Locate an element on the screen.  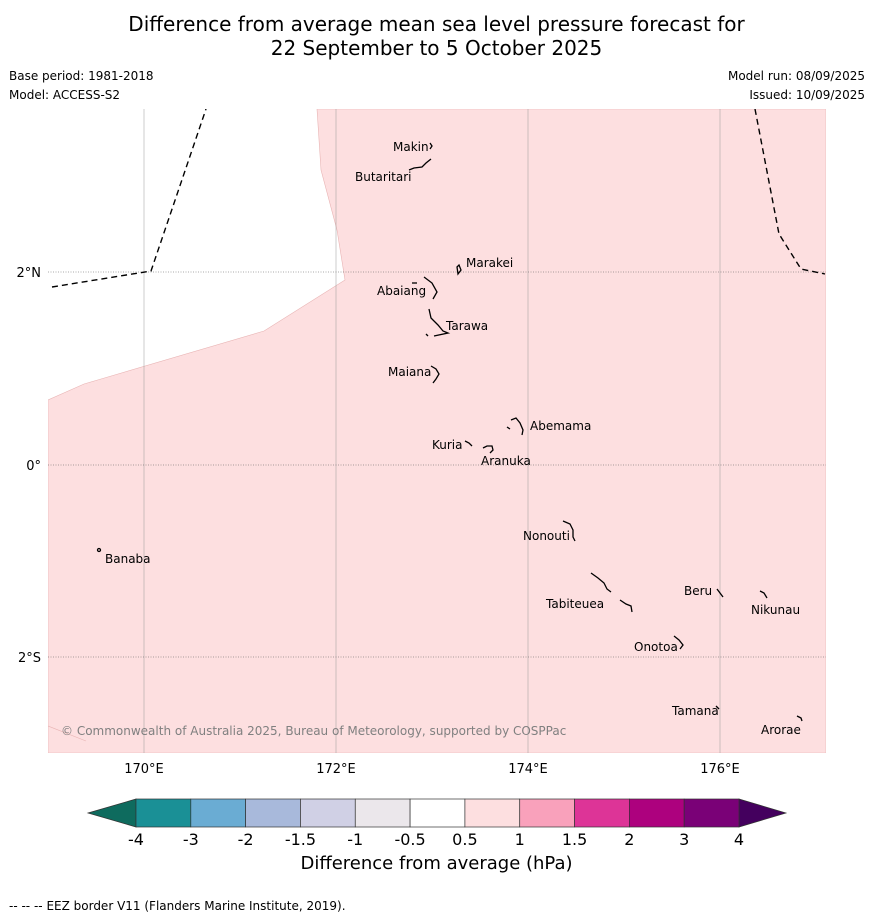
label-tabiteuea: Tabiteuea is located at coordinates (574, 604).